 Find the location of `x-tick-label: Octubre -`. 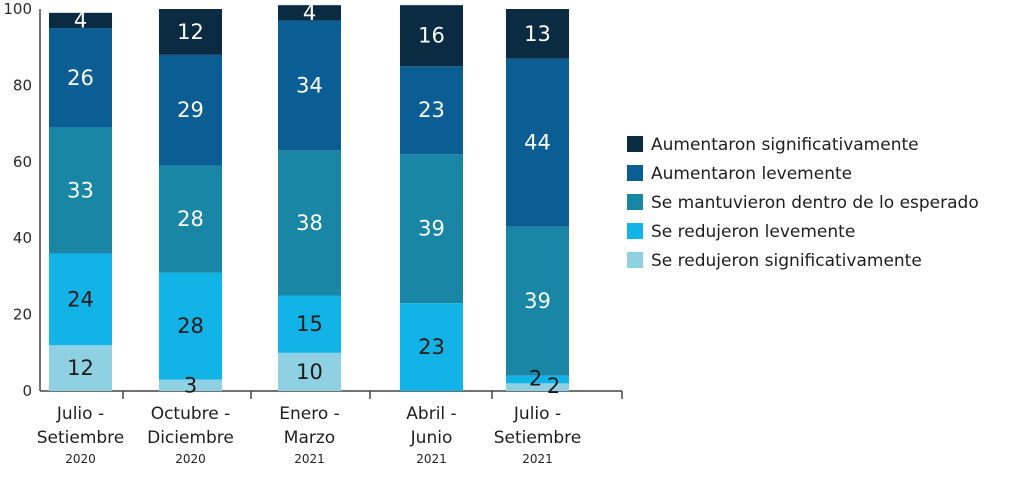

x-tick-label: Octubre - is located at coordinates (191, 414).